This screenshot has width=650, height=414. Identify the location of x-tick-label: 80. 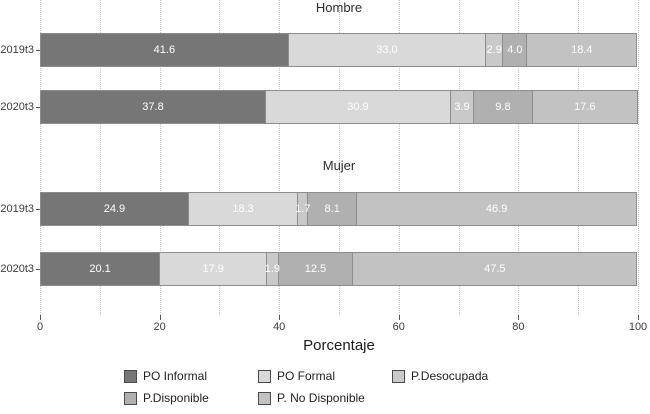
(518, 327).